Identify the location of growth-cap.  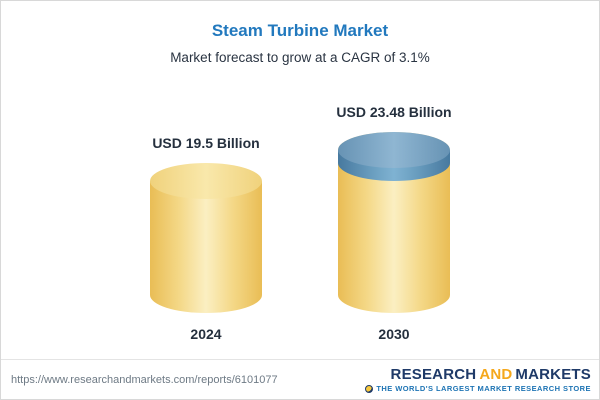
(394, 156).